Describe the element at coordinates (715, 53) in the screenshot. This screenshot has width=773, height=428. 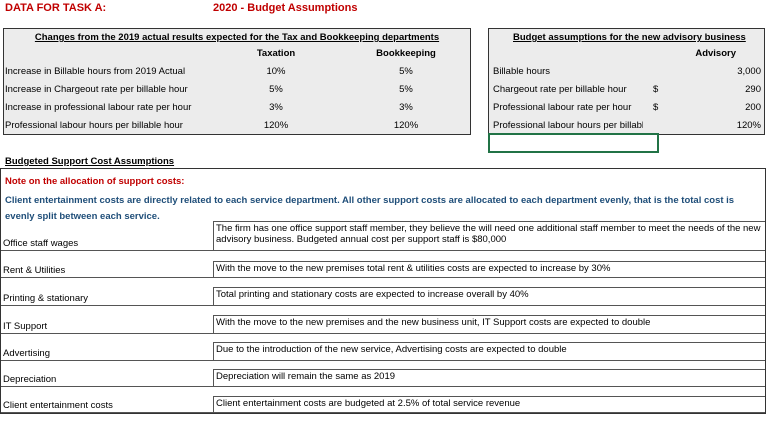
I see `column-header: Advisory` at that location.